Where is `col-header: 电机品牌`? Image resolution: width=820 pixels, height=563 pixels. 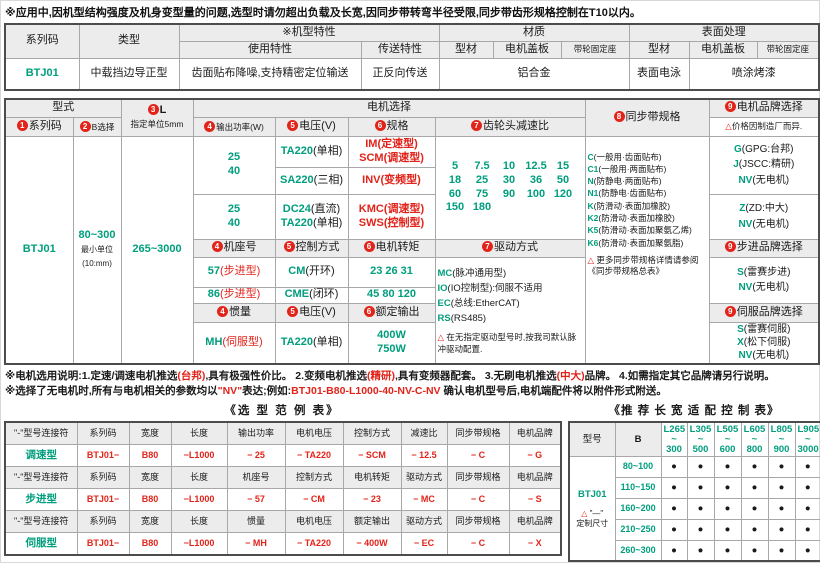
col-header: 电机品牌 is located at coordinates (535, 522).